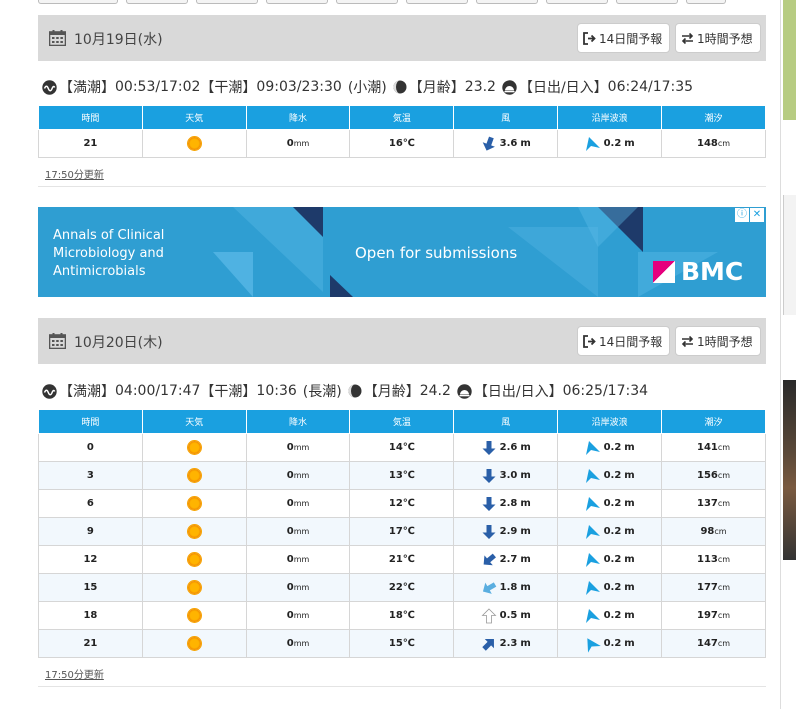  What do you see at coordinates (506, 615) in the screenshot?
I see `cell-wind: 0.5 m` at bounding box center [506, 615].